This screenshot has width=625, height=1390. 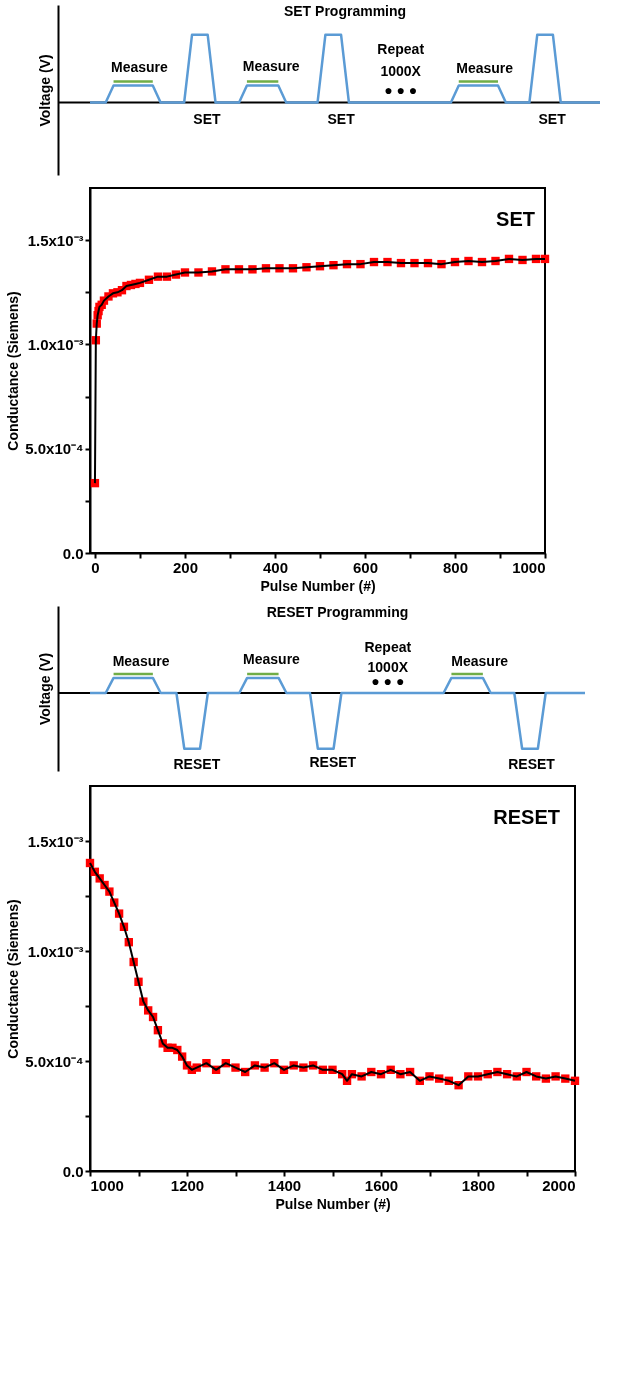 I want to click on annotation: SET, so click(x=515, y=219).